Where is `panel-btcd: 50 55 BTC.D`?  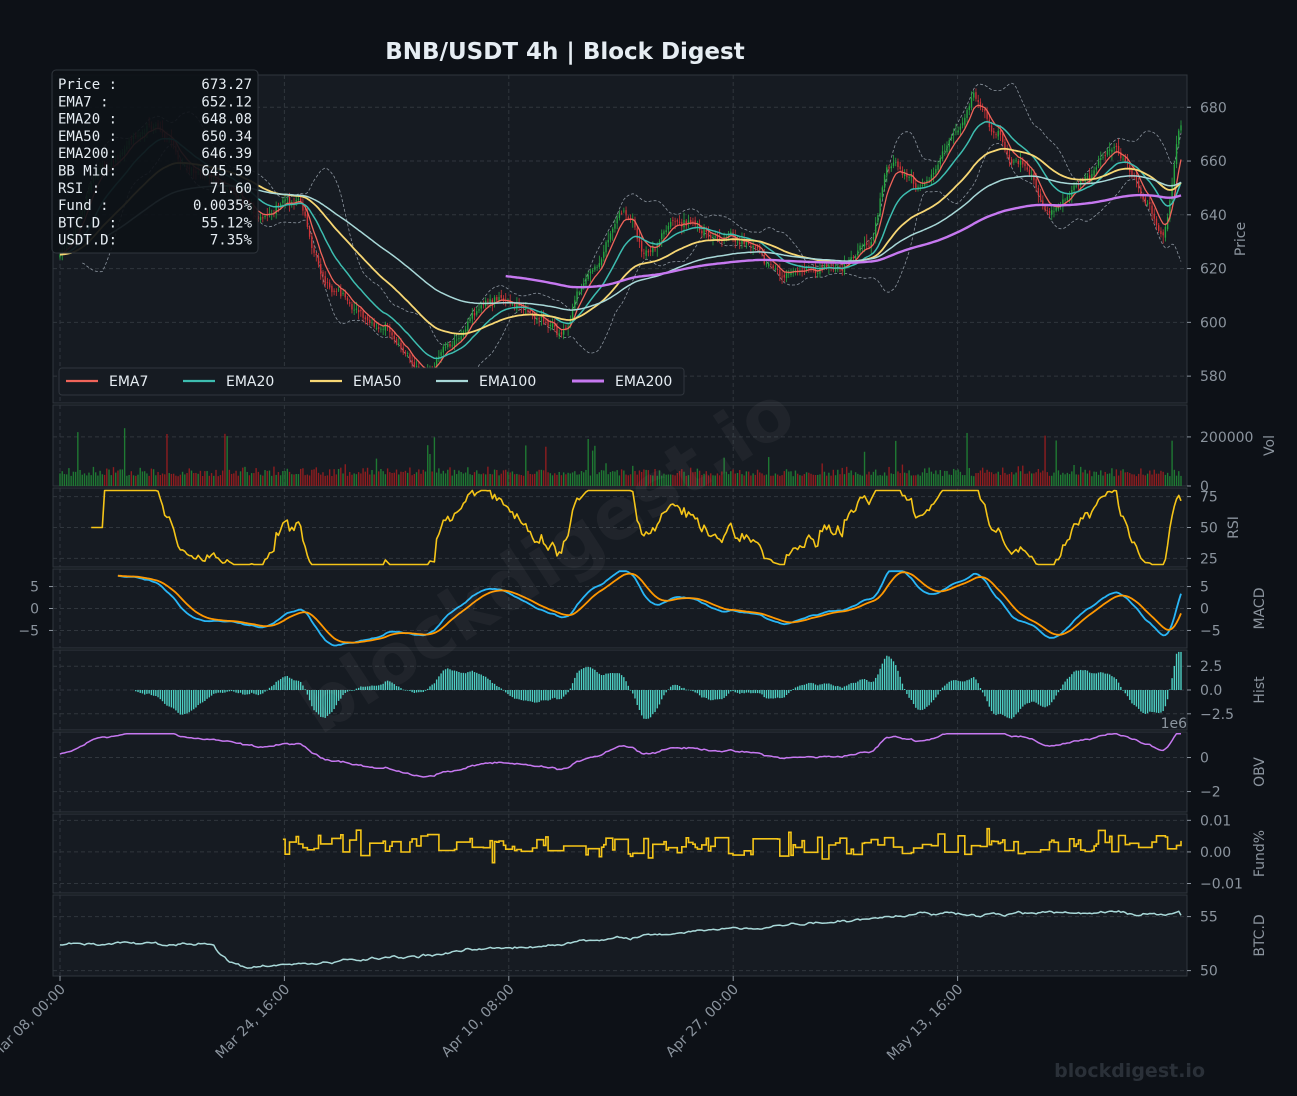
panel-btcd: 50 55 BTC.D is located at coordinates (660, 937).